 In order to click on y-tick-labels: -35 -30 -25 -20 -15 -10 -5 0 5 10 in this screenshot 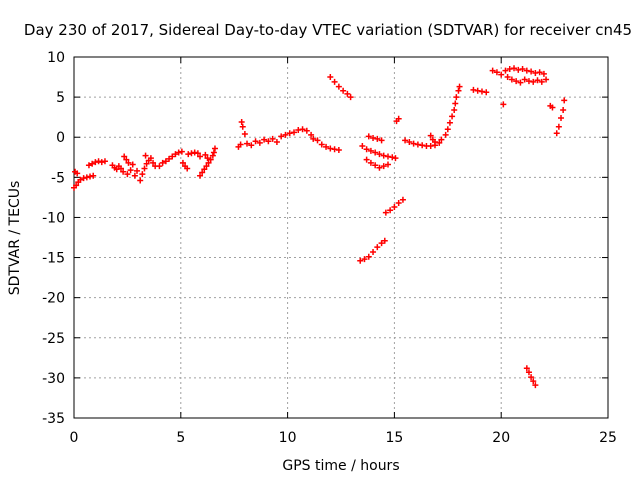, I will do `click(53, 238)`.